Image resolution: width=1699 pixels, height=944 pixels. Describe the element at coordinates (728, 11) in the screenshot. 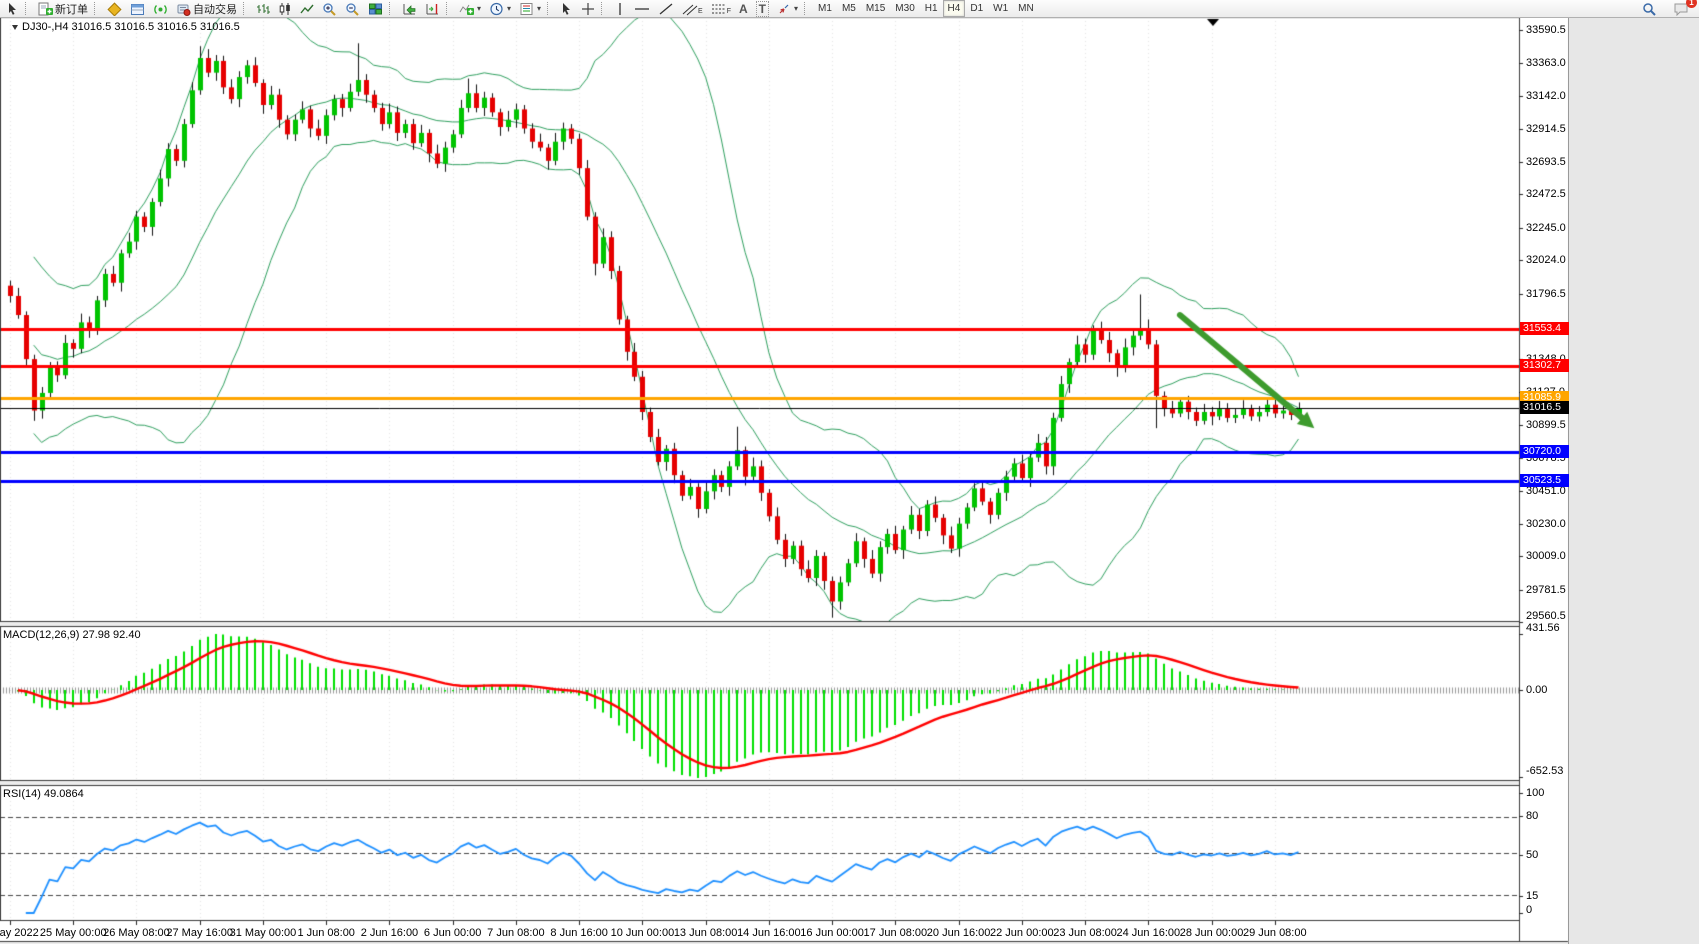

I see `fibo-sub-label: F` at that location.